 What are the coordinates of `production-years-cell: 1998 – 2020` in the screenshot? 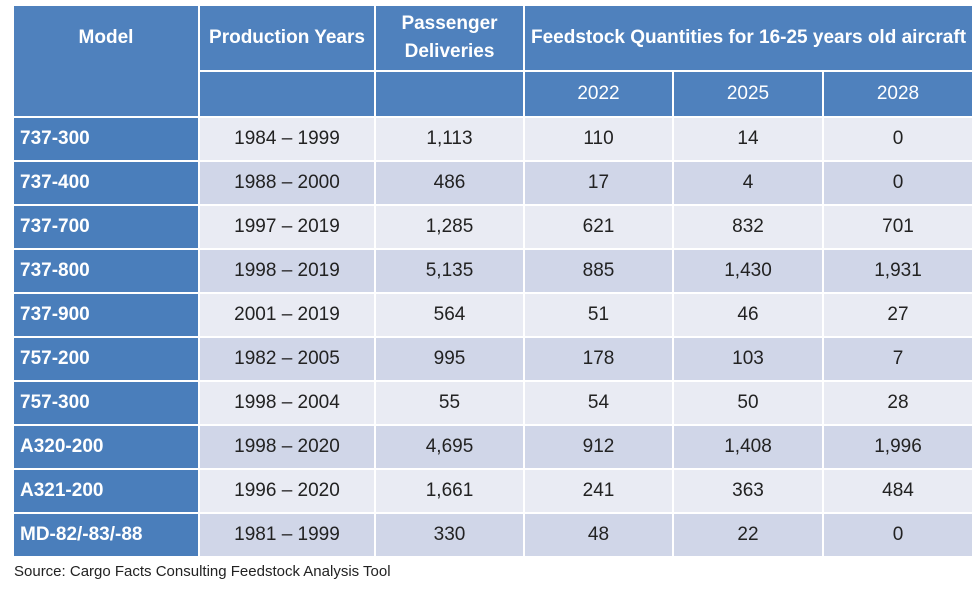 It's located at (287, 447).